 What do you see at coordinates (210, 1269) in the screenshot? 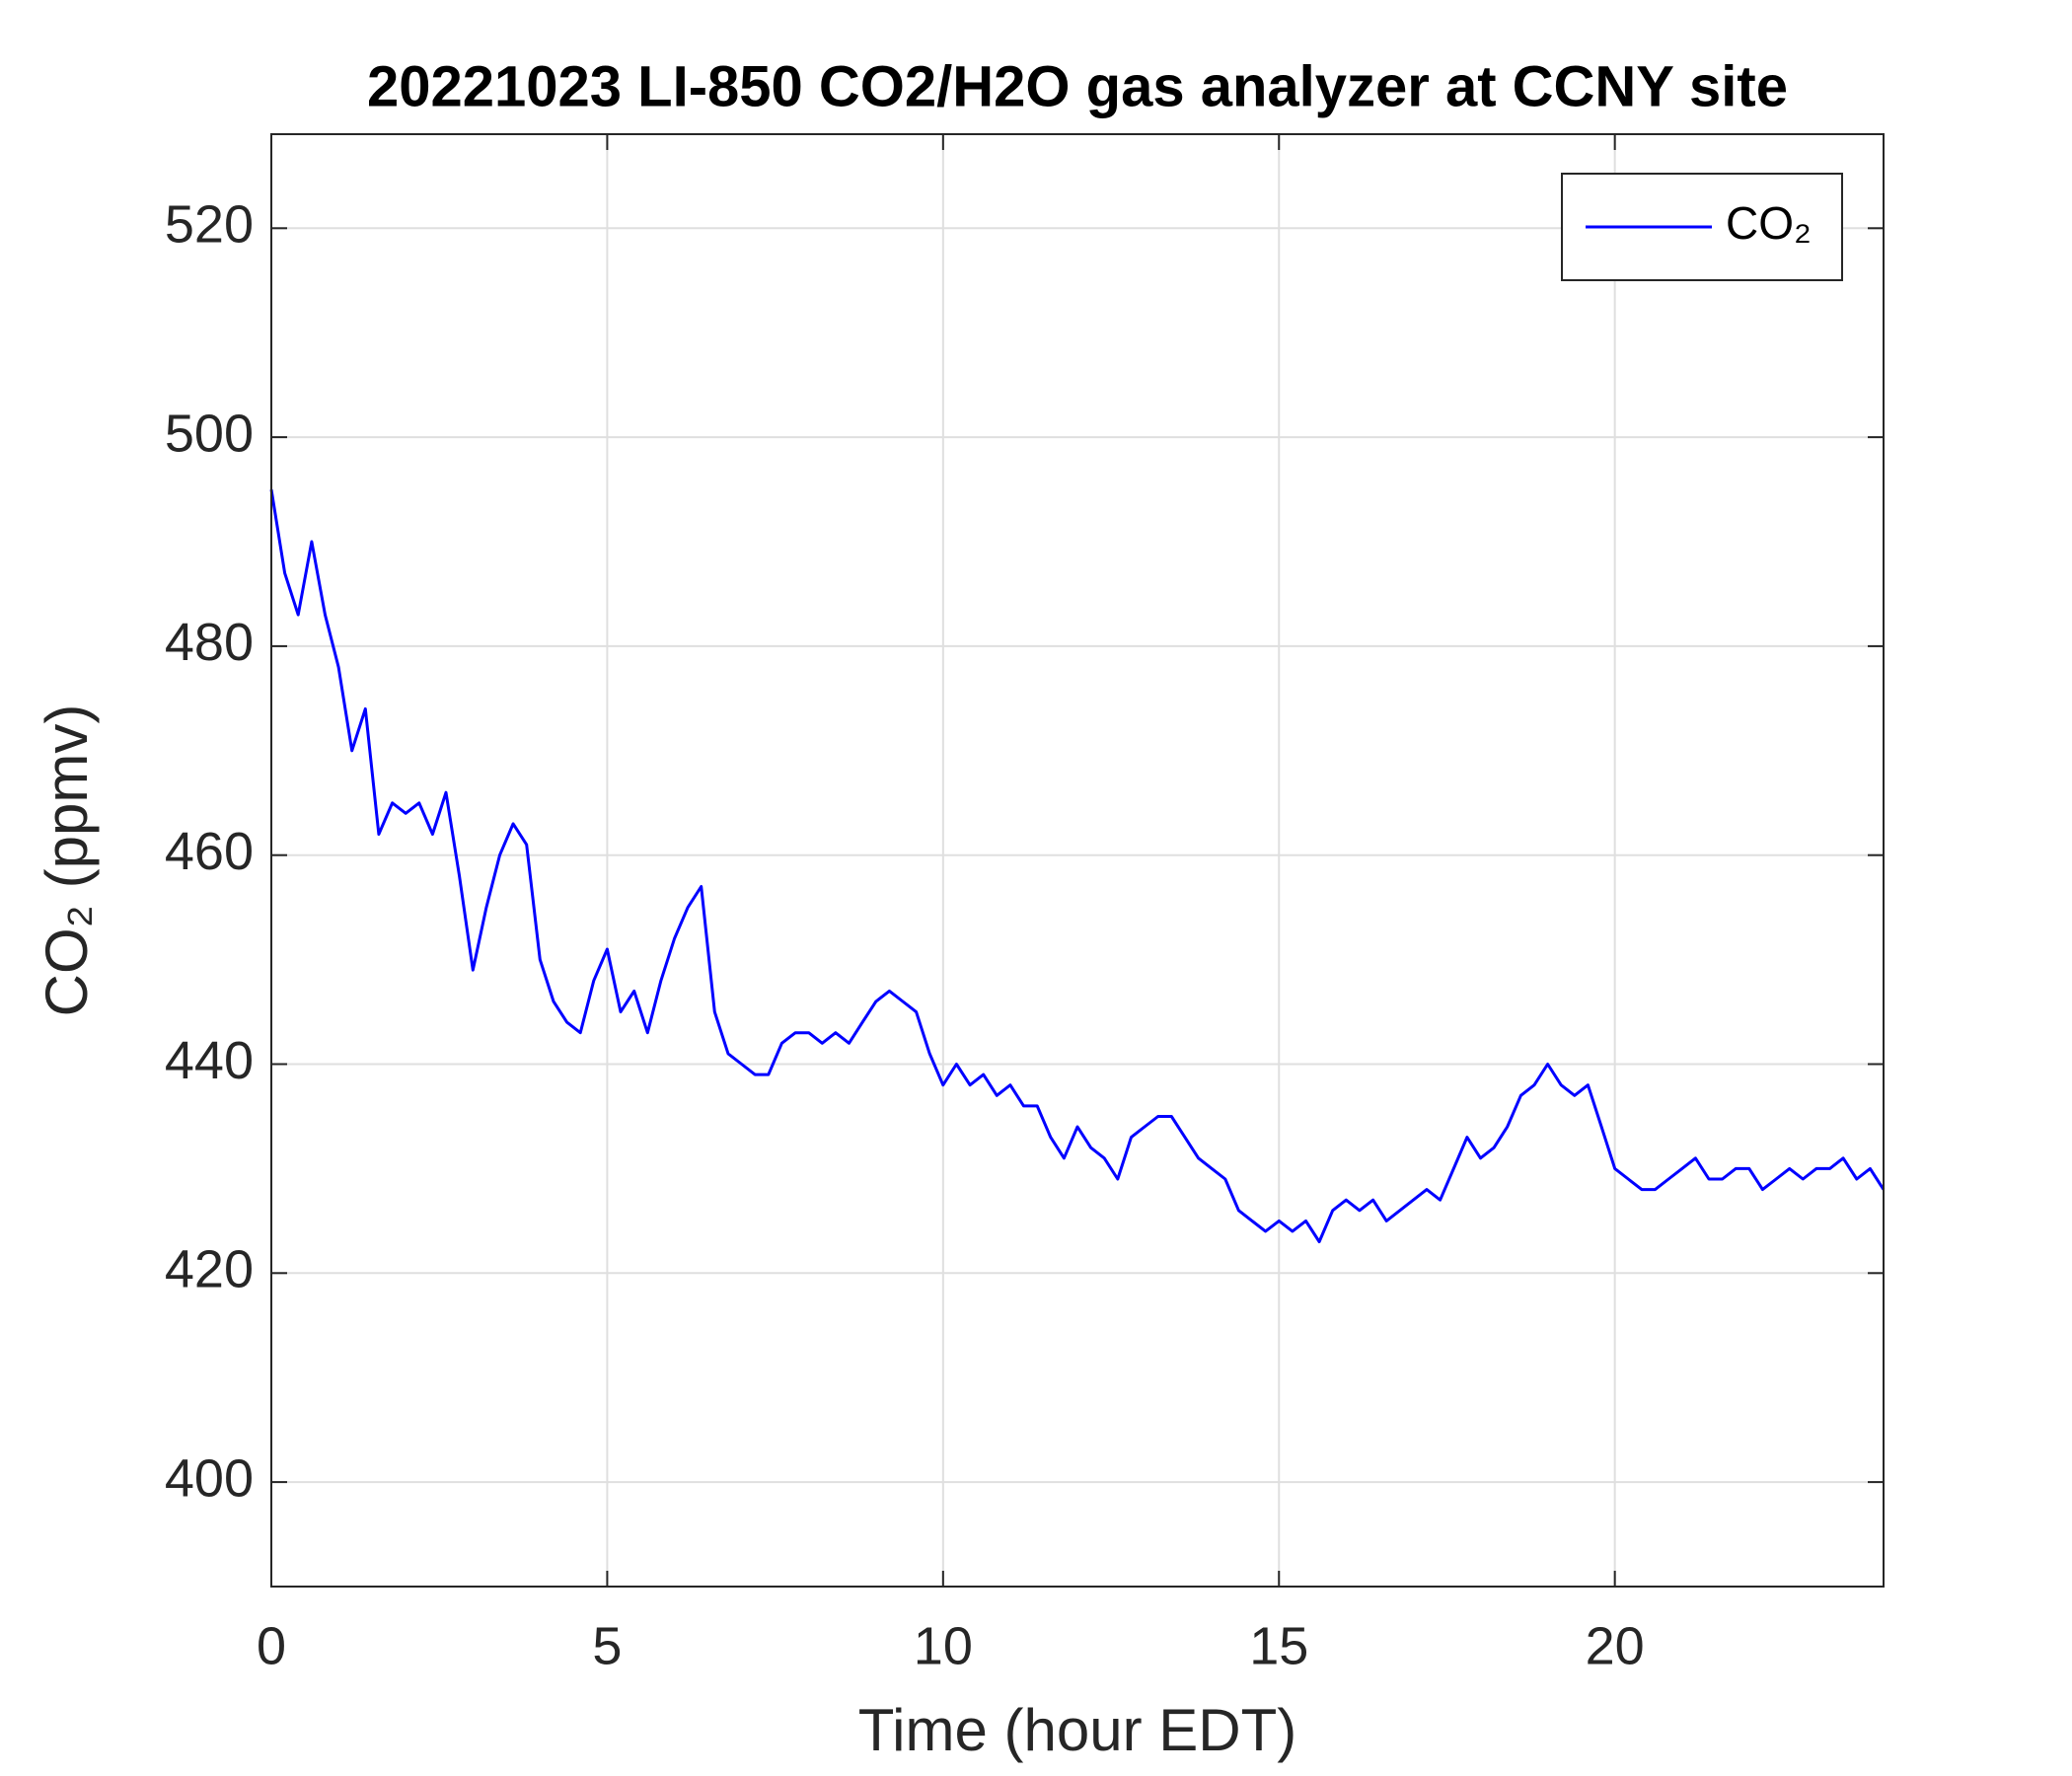
I see `y-tick-label: 420` at bounding box center [210, 1269].